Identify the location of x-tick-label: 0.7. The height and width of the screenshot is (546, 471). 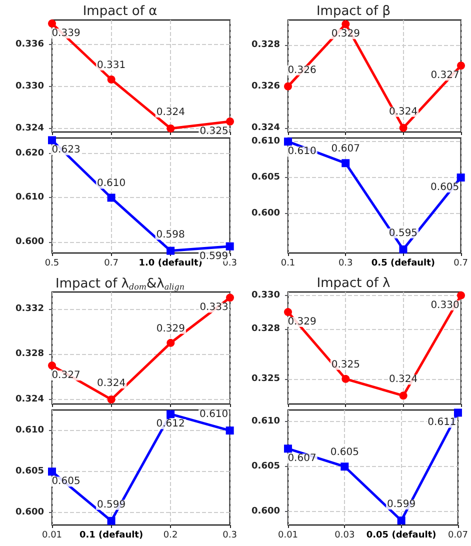
(111, 263).